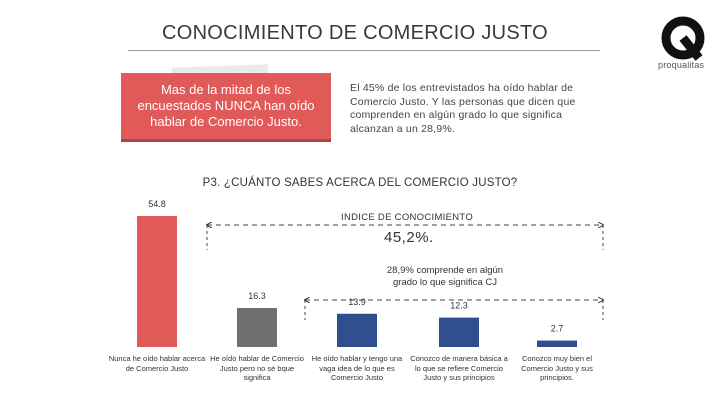 The width and height of the screenshot is (720, 405). I want to click on bar-value-label: 54.8, so click(157, 204).